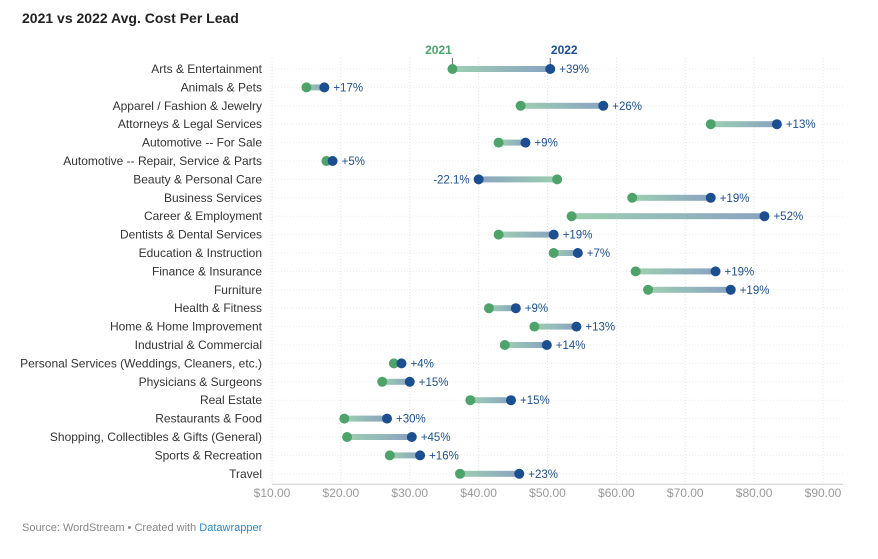 The width and height of the screenshot is (878, 559). What do you see at coordinates (362, 327) in the screenshot?
I see `row: Home & Home Improvement +13%` at bounding box center [362, 327].